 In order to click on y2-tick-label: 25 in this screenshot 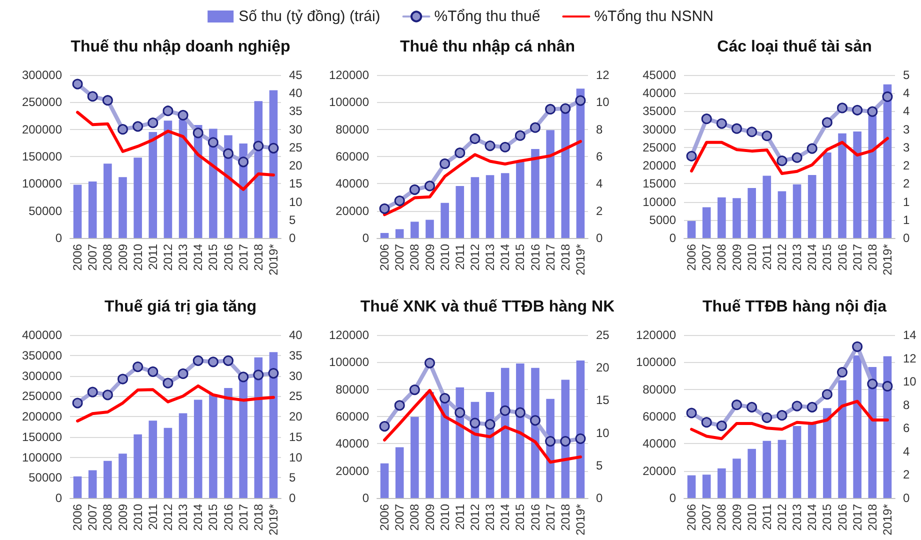, I will do `click(603, 335)`.